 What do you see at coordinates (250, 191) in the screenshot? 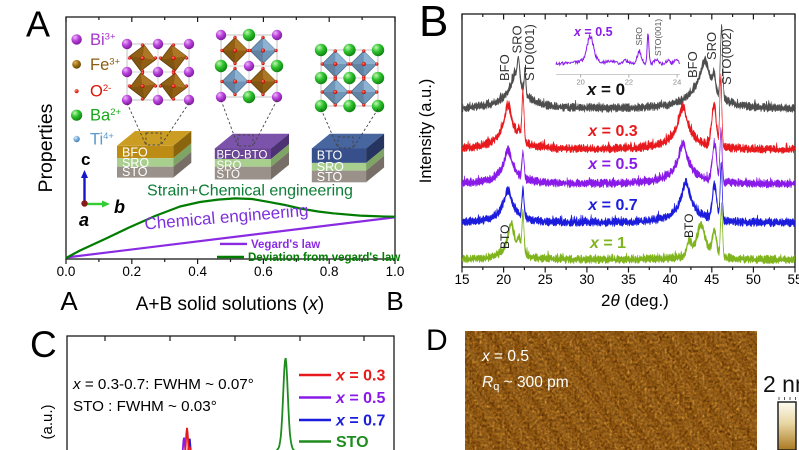
I see `svg-text: Strain+Chemical engineering` at bounding box center [250, 191].